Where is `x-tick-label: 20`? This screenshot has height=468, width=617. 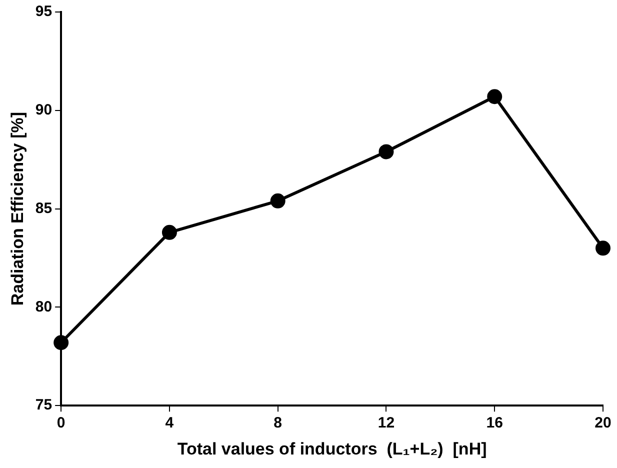 x-tick-label: 20 is located at coordinates (603, 423).